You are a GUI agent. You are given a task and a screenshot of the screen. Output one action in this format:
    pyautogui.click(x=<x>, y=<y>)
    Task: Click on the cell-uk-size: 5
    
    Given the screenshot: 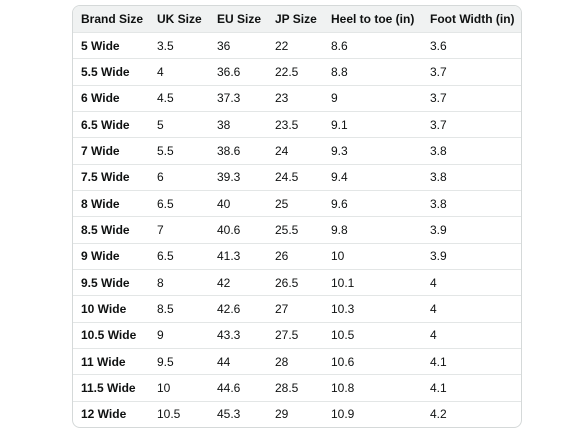 What is the action you would take?
    pyautogui.click(x=179, y=124)
    